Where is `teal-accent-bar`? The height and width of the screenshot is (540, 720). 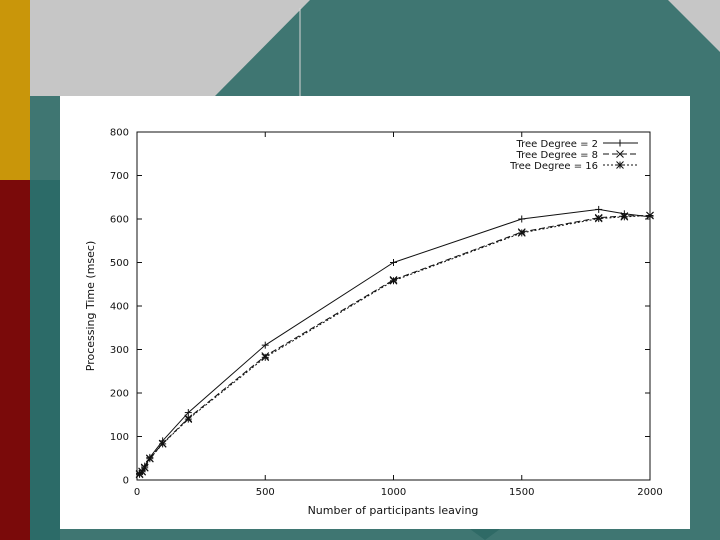 teal-accent-bar is located at coordinates (45, 360).